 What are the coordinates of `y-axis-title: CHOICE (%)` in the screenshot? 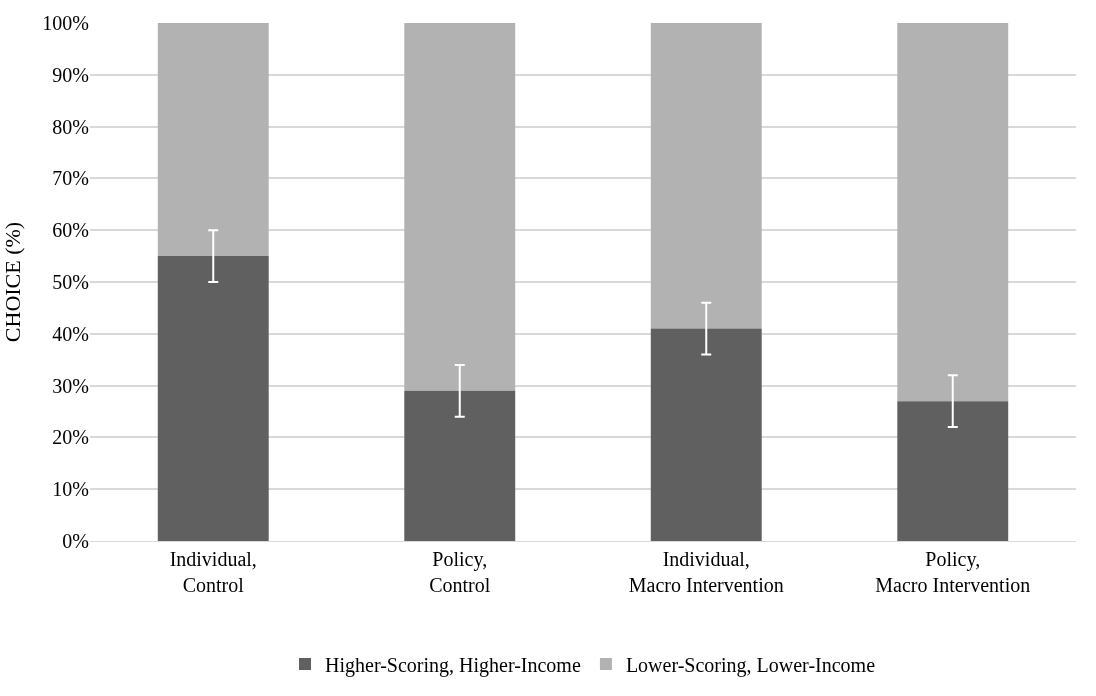 It's located at (13, 282).